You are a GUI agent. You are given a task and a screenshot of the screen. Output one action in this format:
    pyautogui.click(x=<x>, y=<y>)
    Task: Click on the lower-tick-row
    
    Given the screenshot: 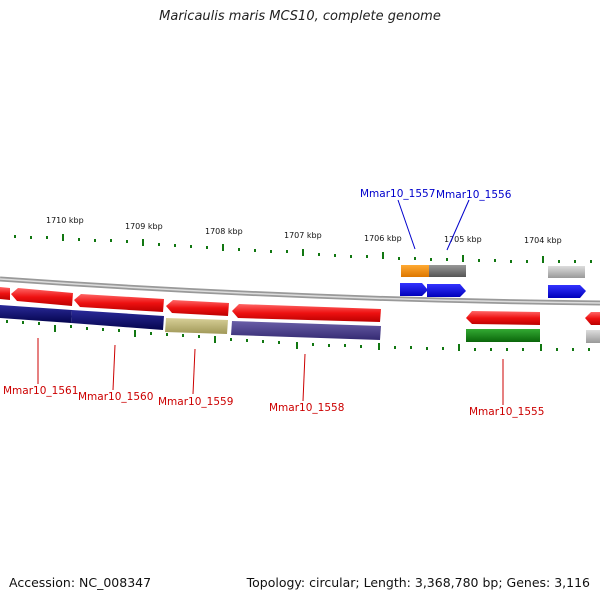 What is the action you would take?
    pyautogui.click(x=298, y=335)
    